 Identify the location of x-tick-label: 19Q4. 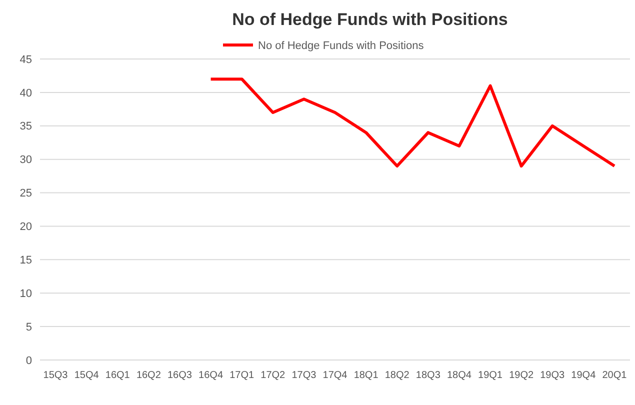
(583, 375).